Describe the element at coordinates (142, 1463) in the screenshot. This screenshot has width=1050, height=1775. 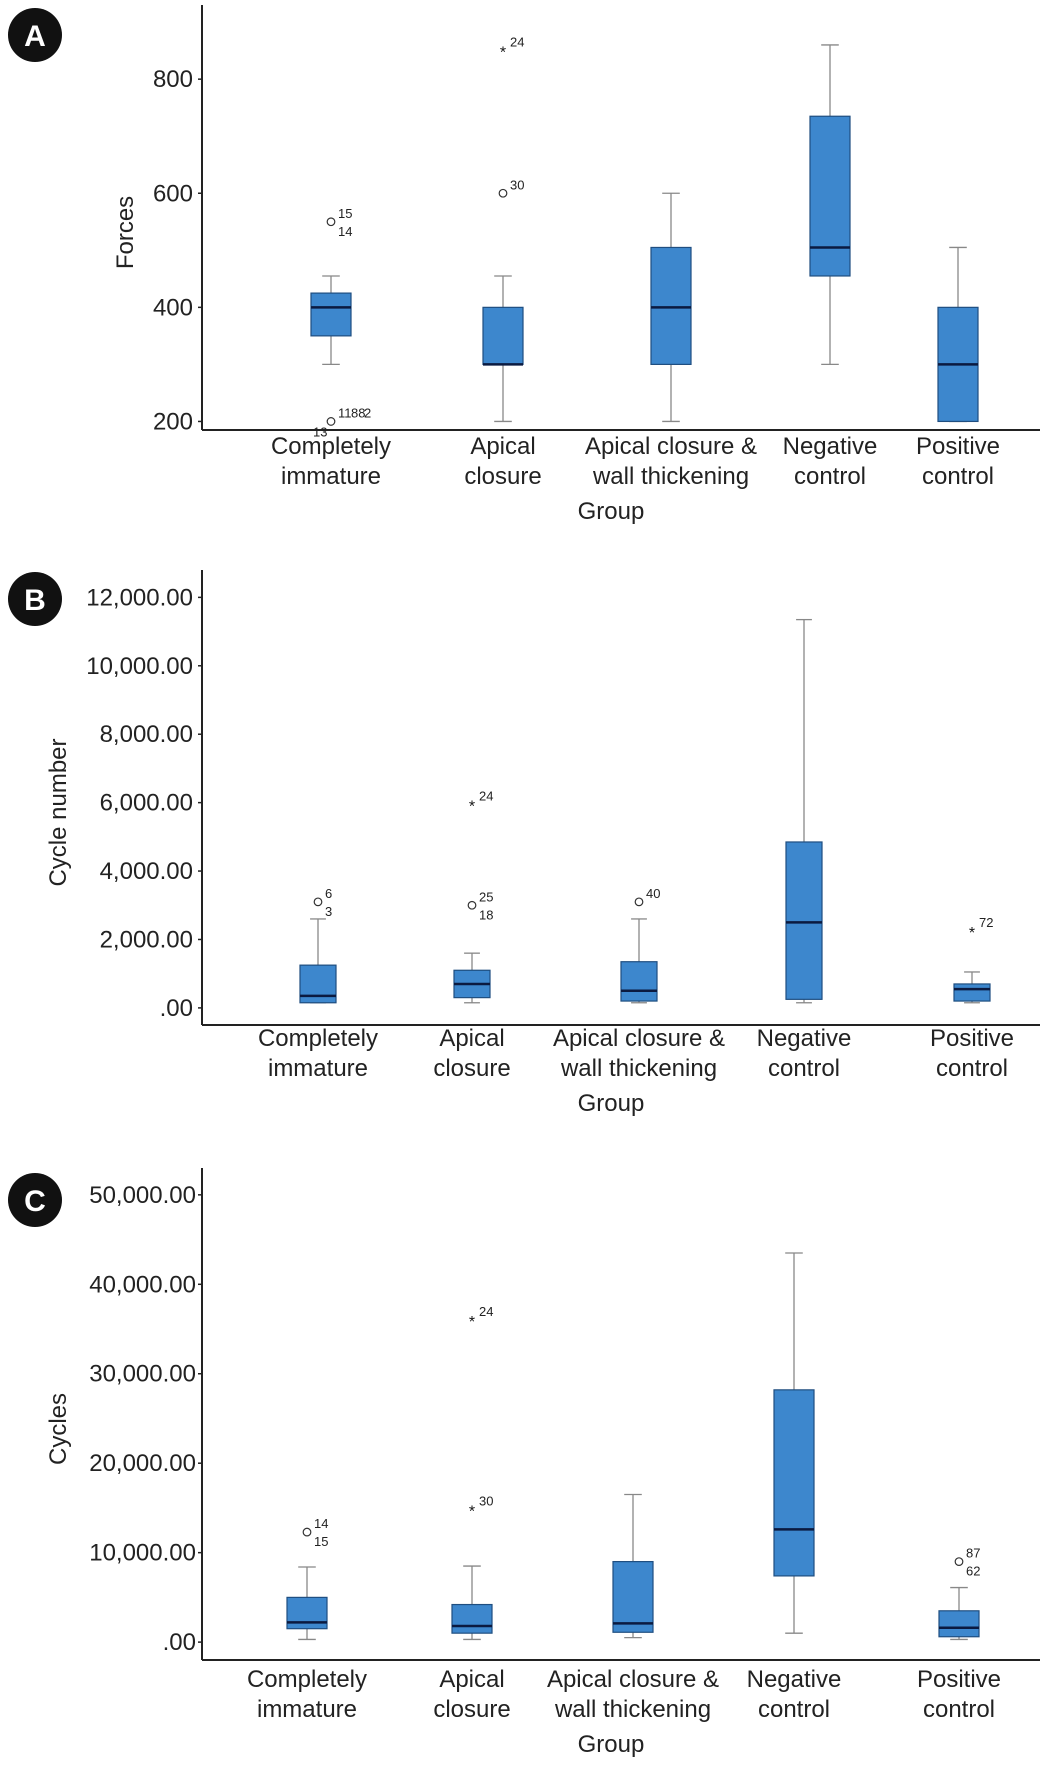
I see `y-tick-label: 20,000.00` at that location.